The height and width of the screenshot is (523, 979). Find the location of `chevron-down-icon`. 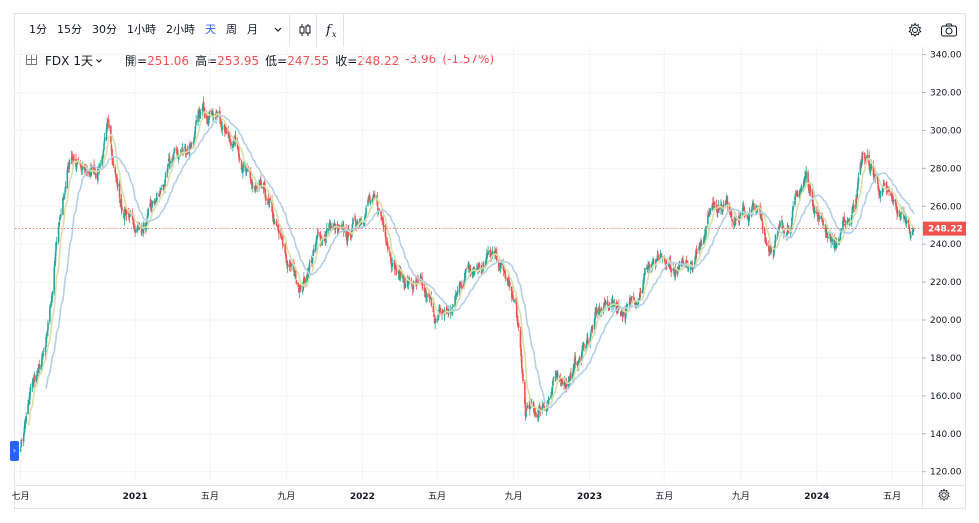

chevron-down-icon is located at coordinates (278, 30).